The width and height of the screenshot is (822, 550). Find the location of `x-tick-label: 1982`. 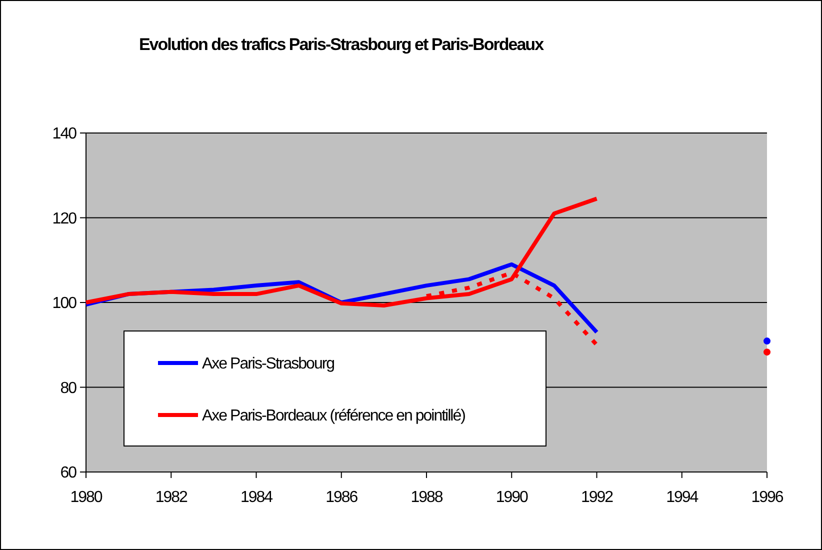

x-tick-label: 1982 is located at coordinates (171, 497).